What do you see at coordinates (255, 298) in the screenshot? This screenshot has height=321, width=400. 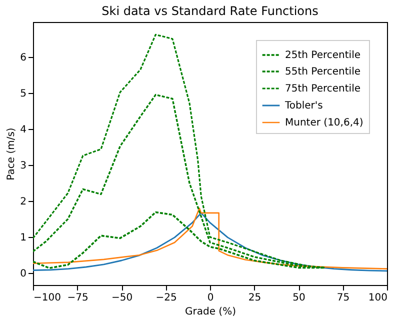 I see `x-tick-label: 25` at bounding box center [255, 298].